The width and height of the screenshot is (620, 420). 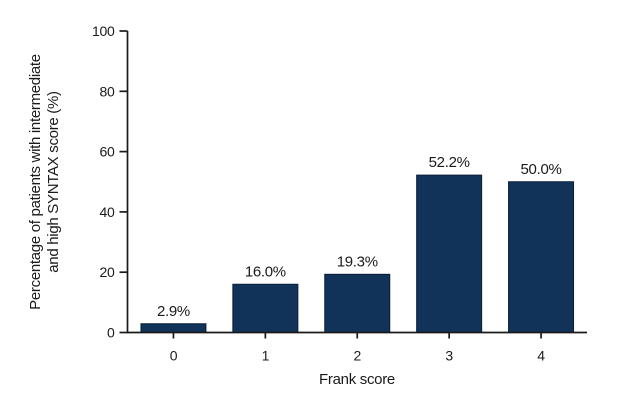 What do you see at coordinates (357, 379) in the screenshot?
I see `x-axis-title: Frank score` at bounding box center [357, 379].